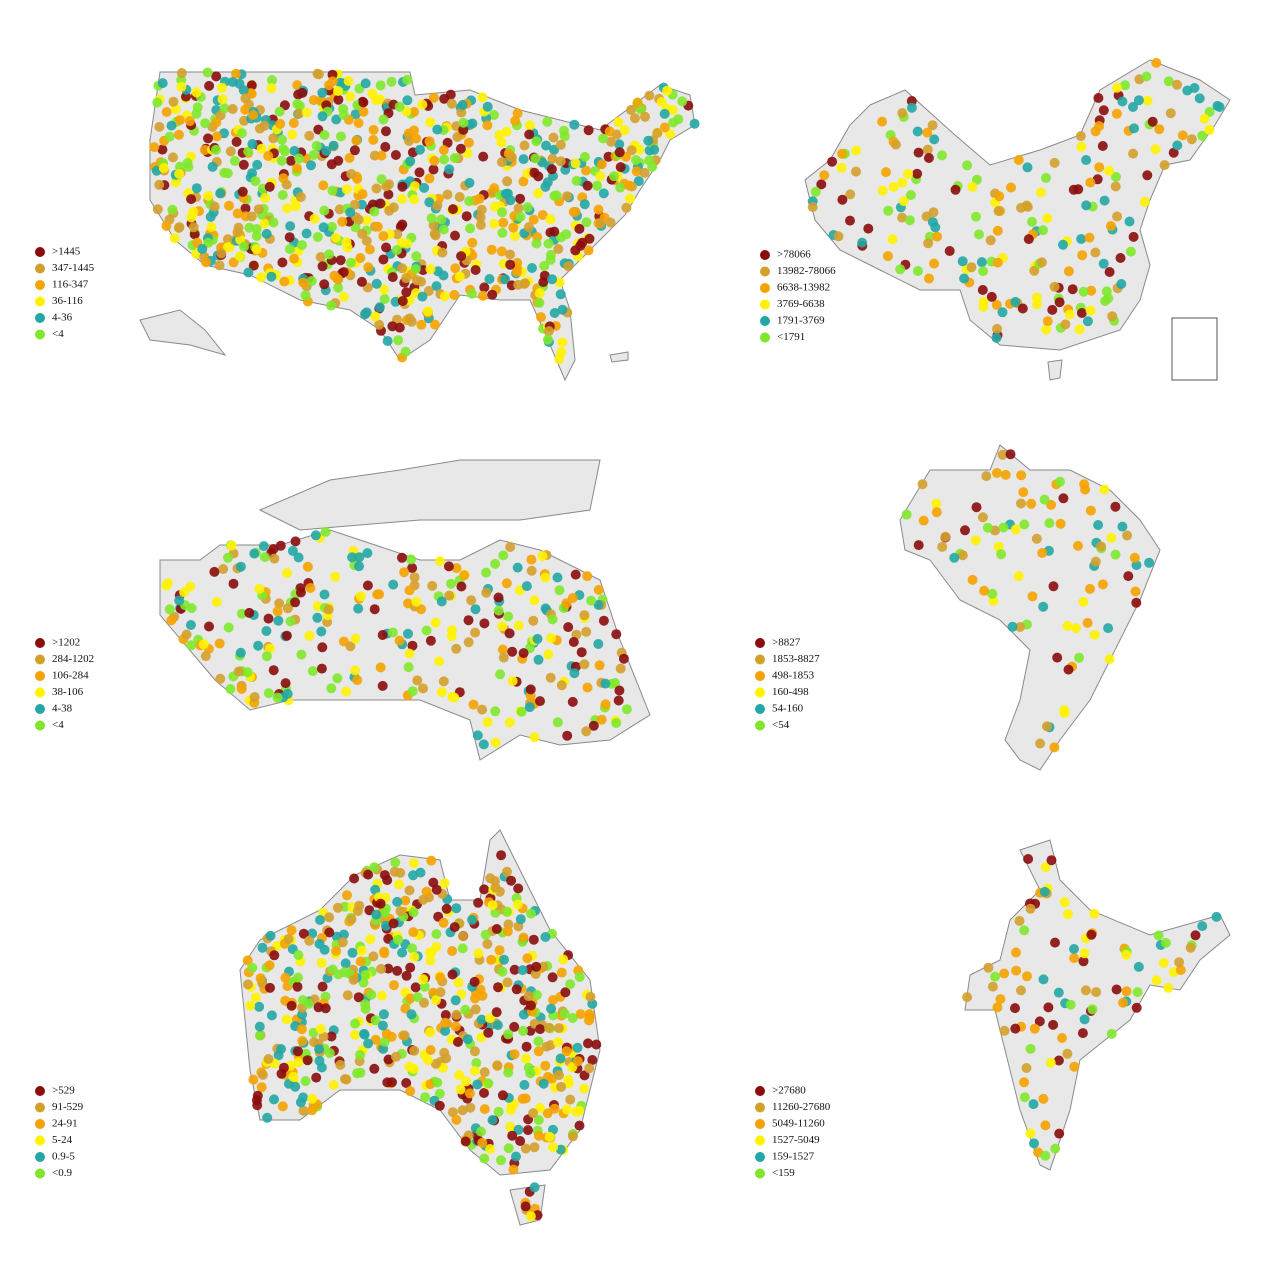 The image size is (1271, 1271). Describe the element at coordinates (73, 659) in the screenshot. I see `legend-label: 284-1202` at that location.